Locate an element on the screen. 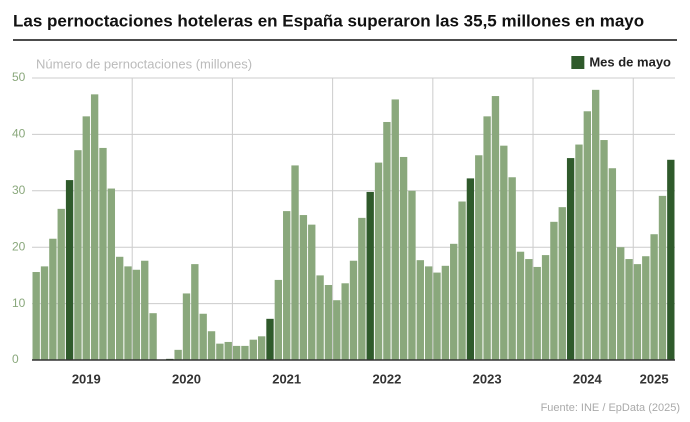  legend-swatch is located at coordinates (578, 62).